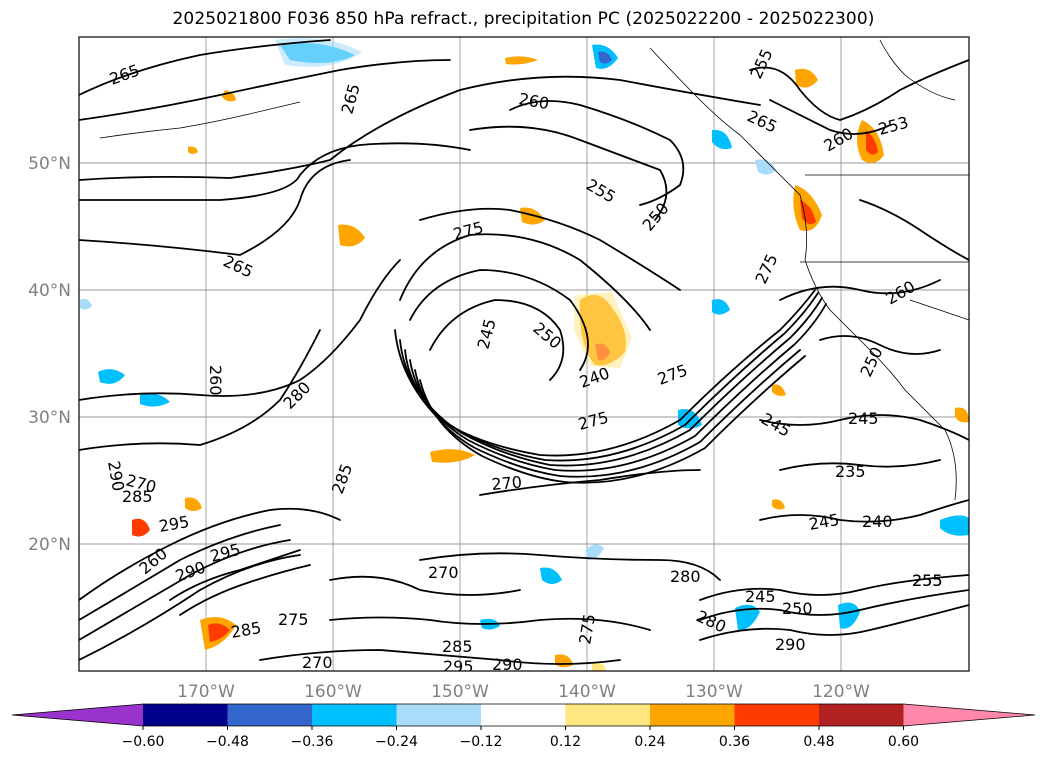 This screenshot has height=765, width=1047. What do you see at coordinates (565, 742) in the screenshot?
I see `colorbar-tick-label: 0.12` at bounding box center [565, 742].